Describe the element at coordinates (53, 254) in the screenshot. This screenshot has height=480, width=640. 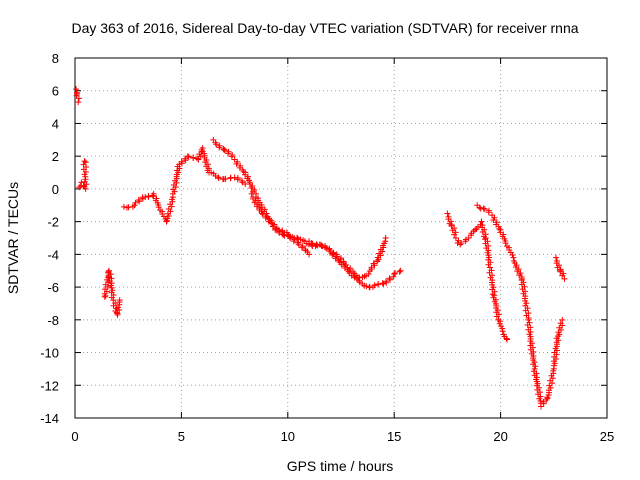
I see `y-tick-label: -4` at that location.